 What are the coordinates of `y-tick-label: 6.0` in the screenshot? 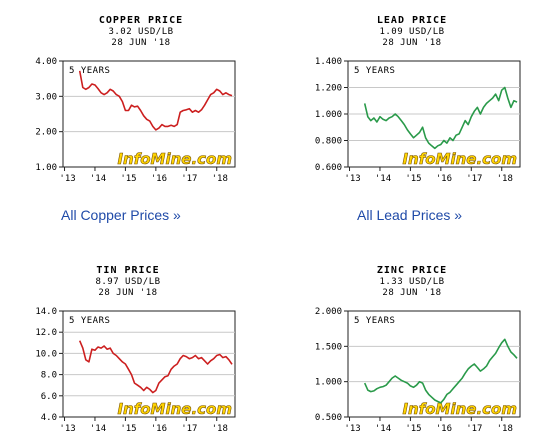 It's located at (49, 397).